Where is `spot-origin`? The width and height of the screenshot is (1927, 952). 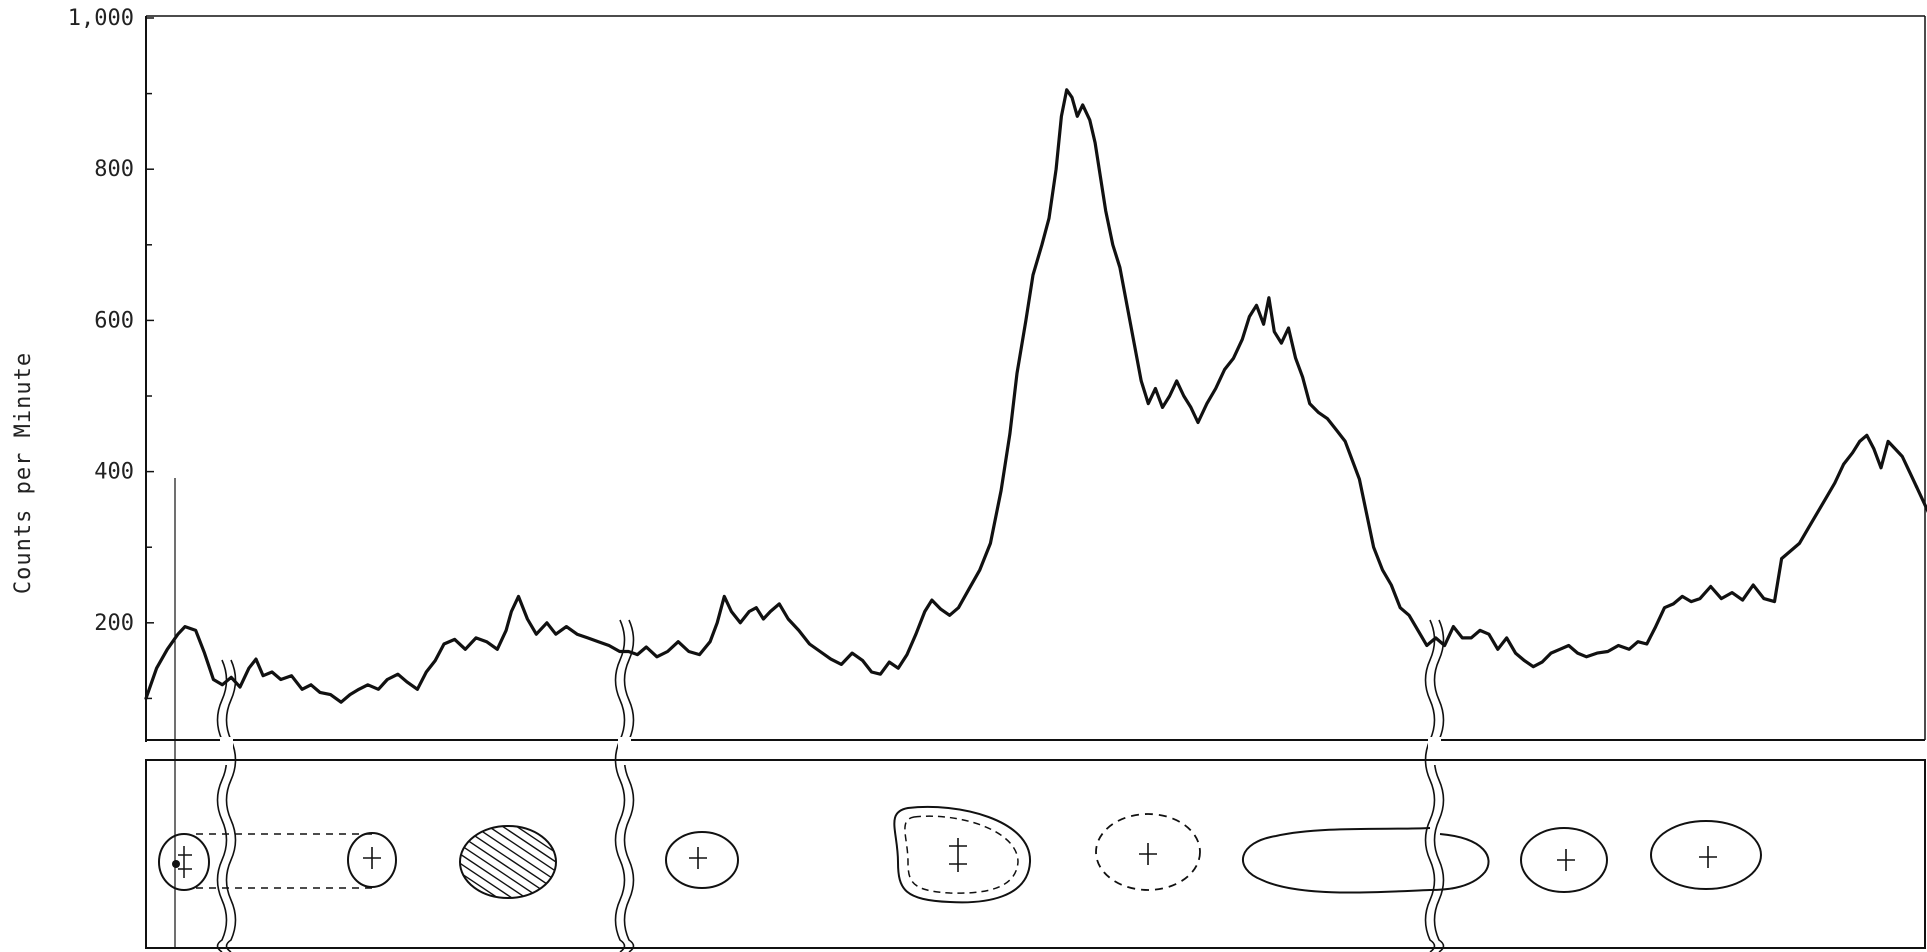
spot-origin is located at coordinates (184, 862).